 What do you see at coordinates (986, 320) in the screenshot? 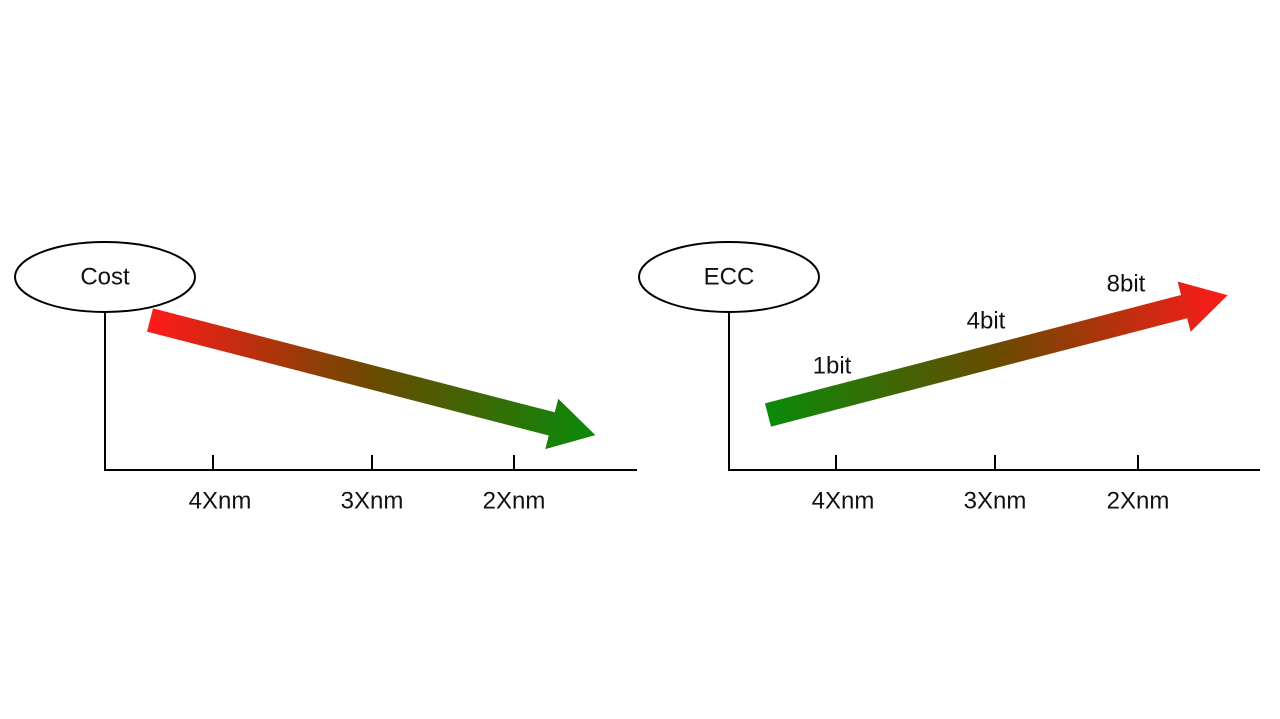
I see `arrow-label: 4bit` at bounding box center [986, 320].